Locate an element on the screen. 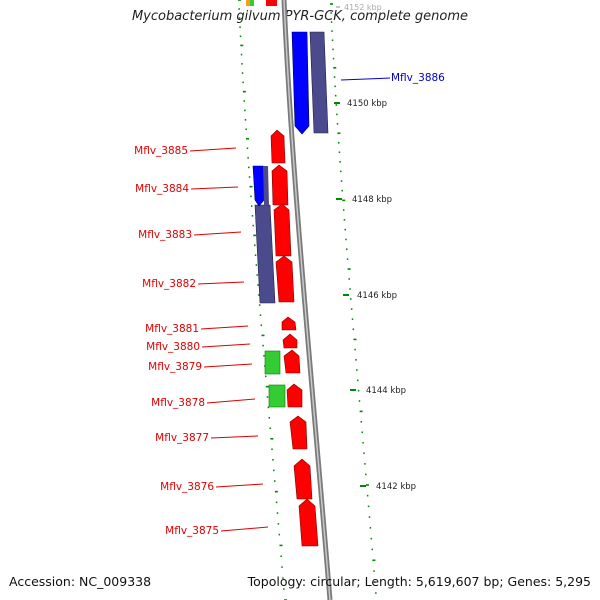 This screenshot has height=600, width=600. tick-label-4142: 4142 kbp is located at coordinates (396, 487).